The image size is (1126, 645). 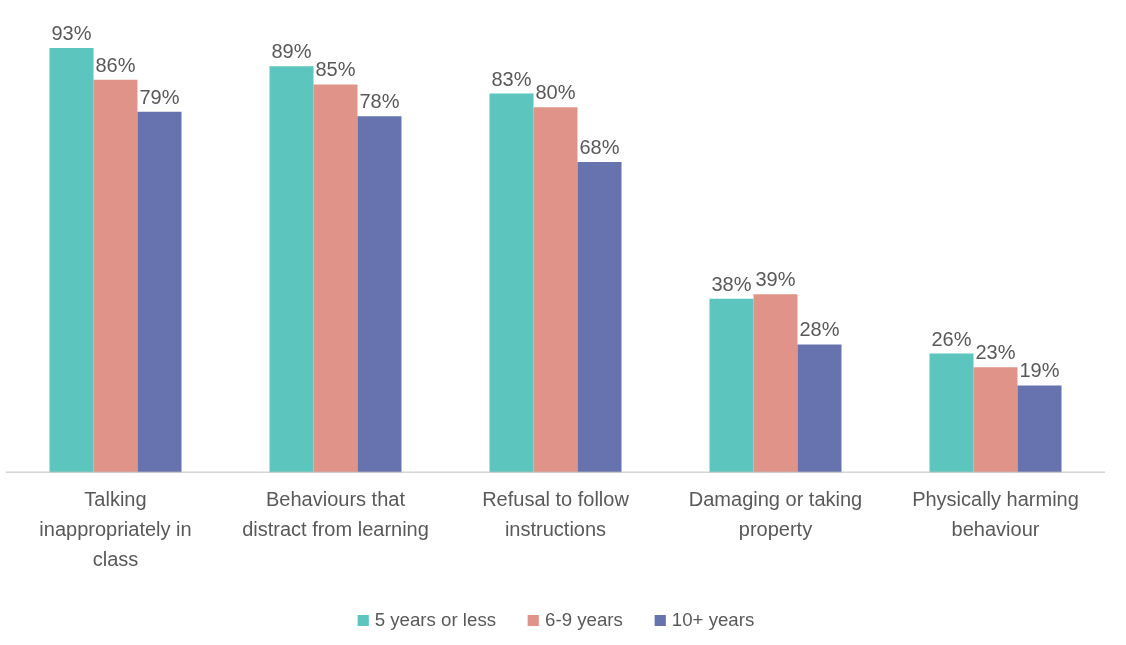 What do you see at coordinates (71, 32) in the screenshot?
I see `data-label: 93%` at bounding box center [71, 32].